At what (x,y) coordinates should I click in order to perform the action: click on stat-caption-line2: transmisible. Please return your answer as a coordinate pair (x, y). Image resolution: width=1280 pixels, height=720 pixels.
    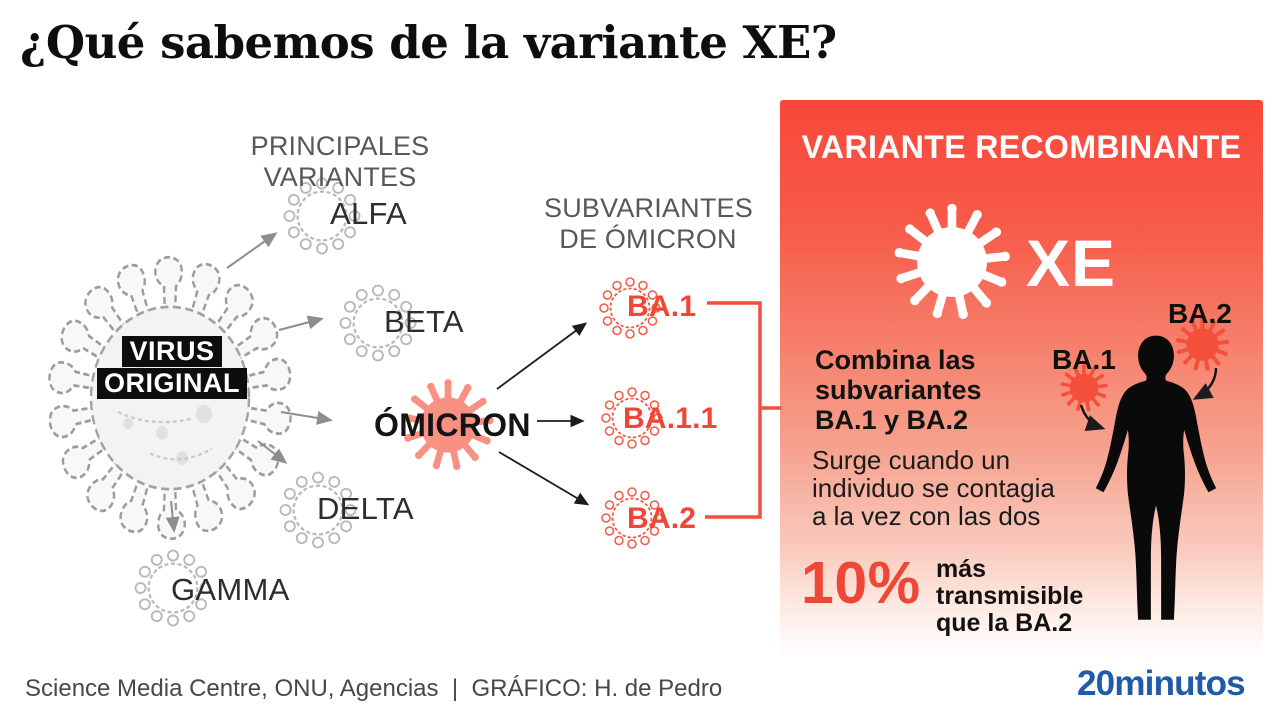
    Looking at the image, I should click on (1010, 596).